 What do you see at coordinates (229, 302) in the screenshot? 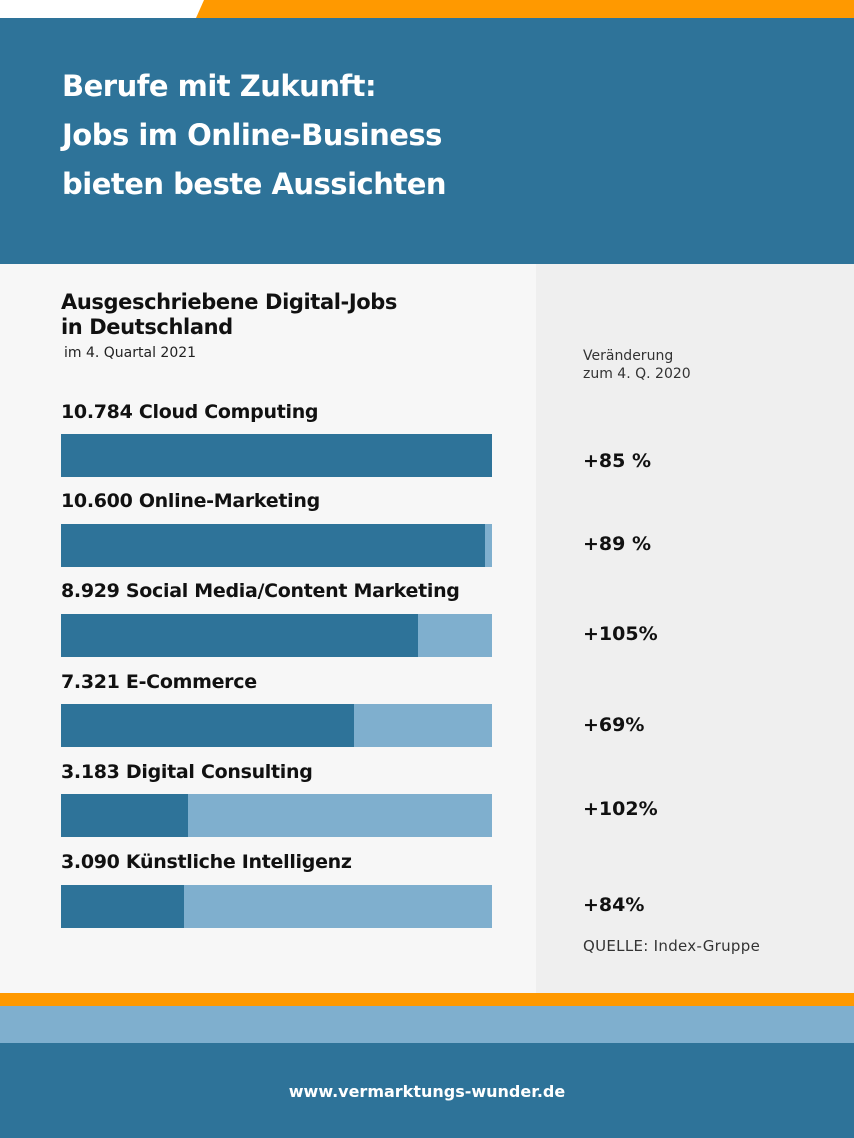
I see `chart-title-line-1: Ausgeschriebene Digital-Jobs` at bounding box center [229, 302].